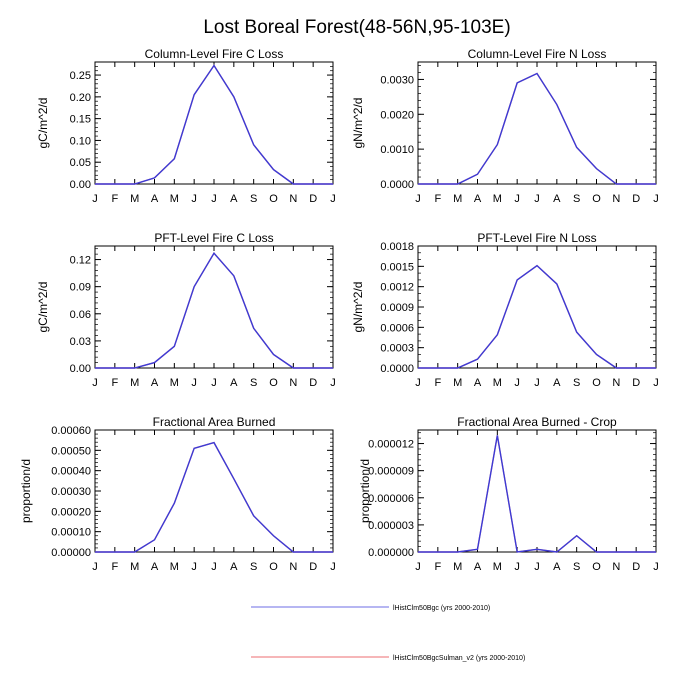 The image size is (700, 700). Describe the element at coordinates (391, 445) in the screenshot. I see `y-tick-label: 0.000012` at that location.